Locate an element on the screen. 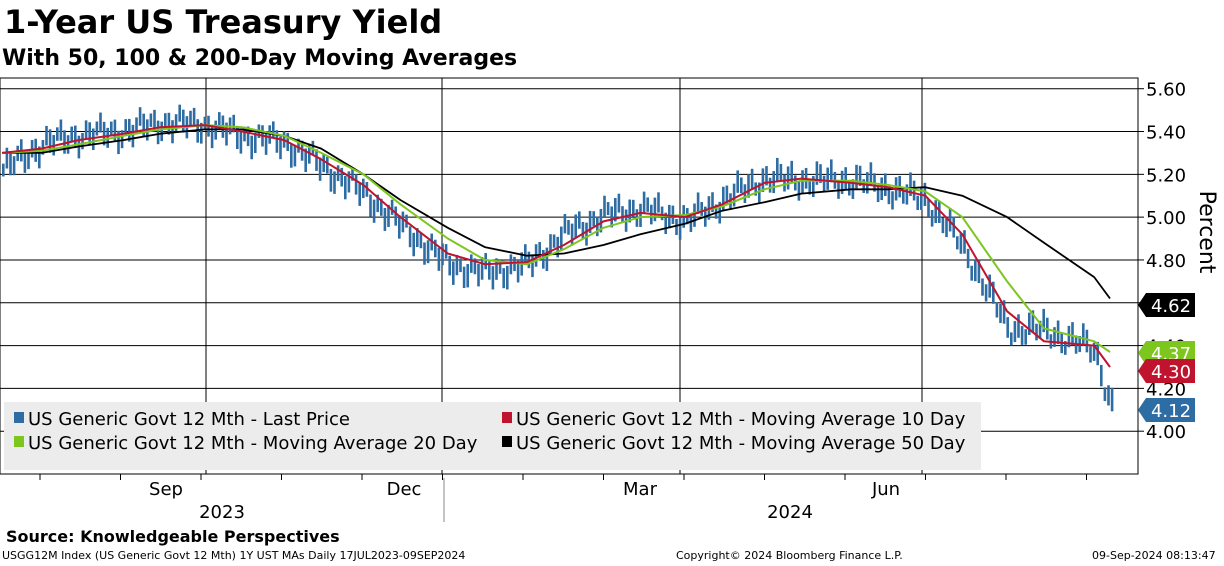 This screenshot has width=1224, height=566. source-note: Source: Knowledgeable Perspectives is located at coordinates (173, 536).